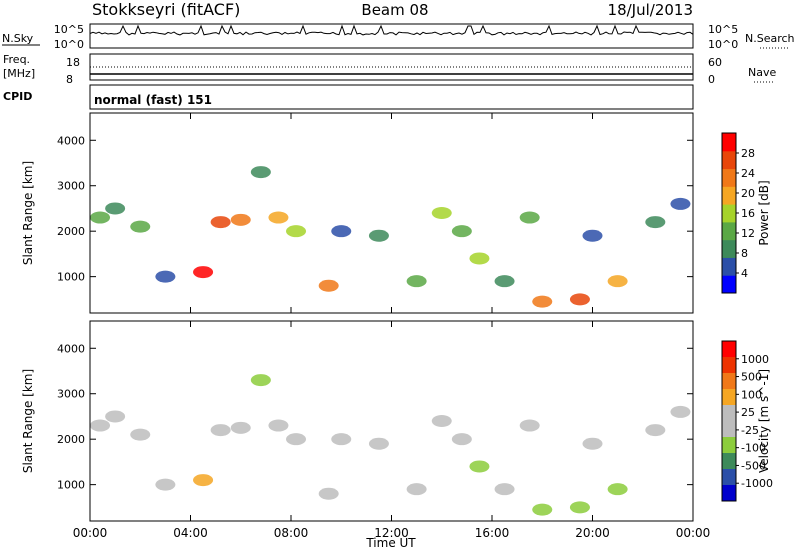  I want to click on nsky-trace, so click(391, 30).